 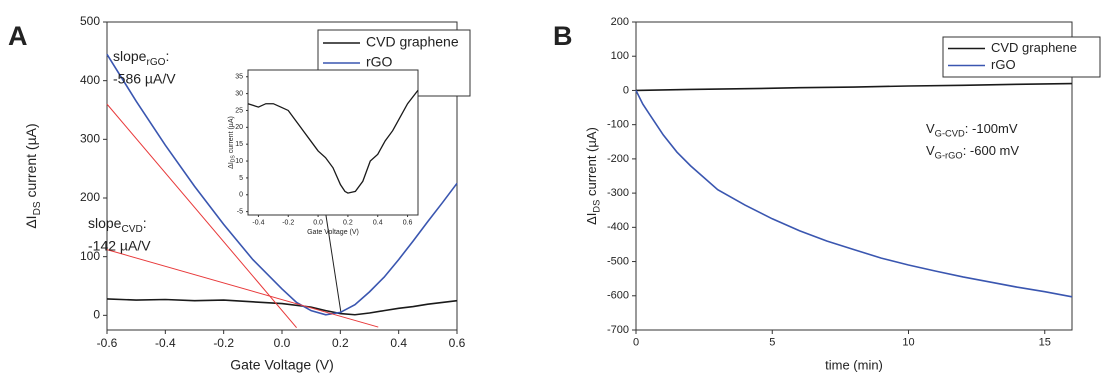 What do you see at coordinates (991, 150) in the screenshot?
I see `annotation-rest: : -600 mV` at bounding box center [991, 150].